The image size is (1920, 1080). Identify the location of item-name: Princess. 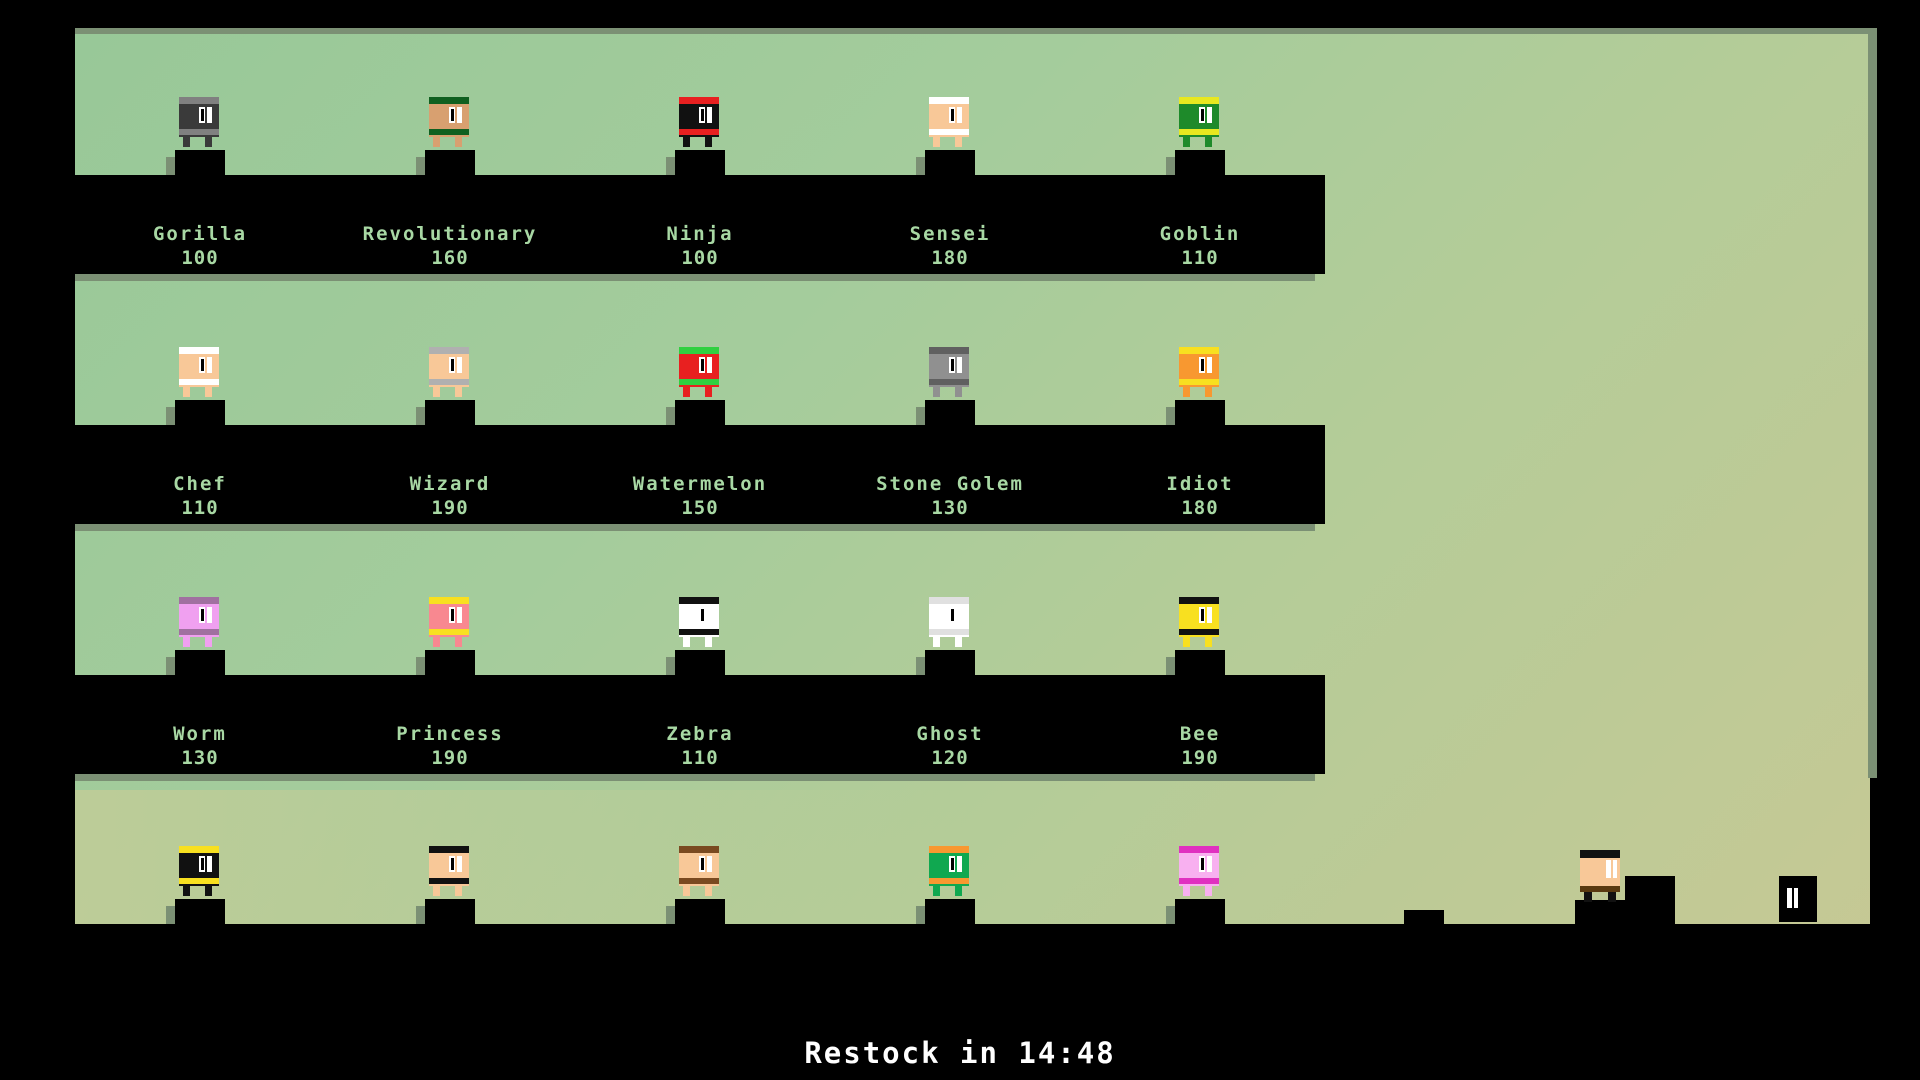
(450, 734).